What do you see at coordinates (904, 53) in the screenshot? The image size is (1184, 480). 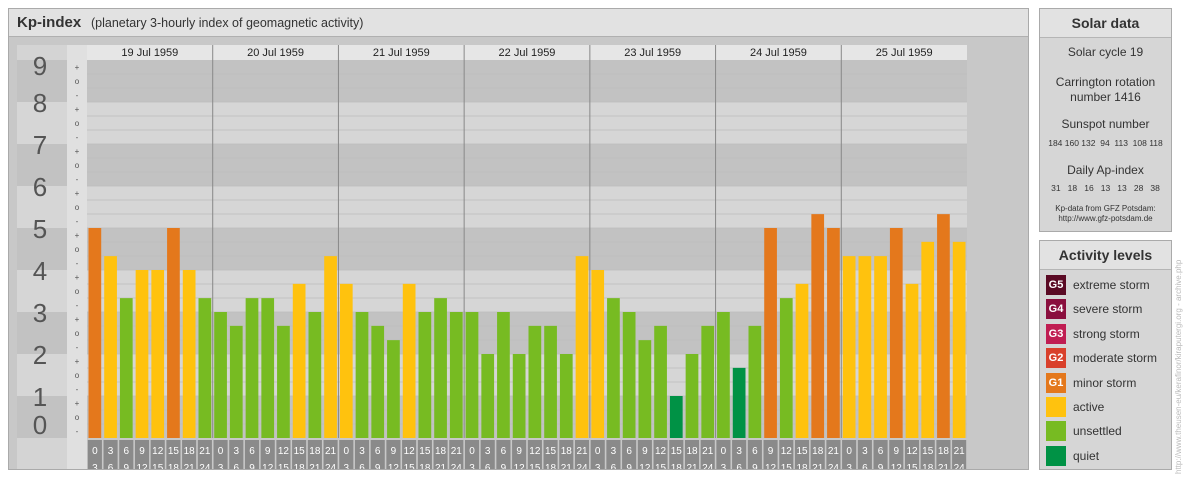 I see `day-label: 25 Jul 1959` at bounding box center [904, 53].